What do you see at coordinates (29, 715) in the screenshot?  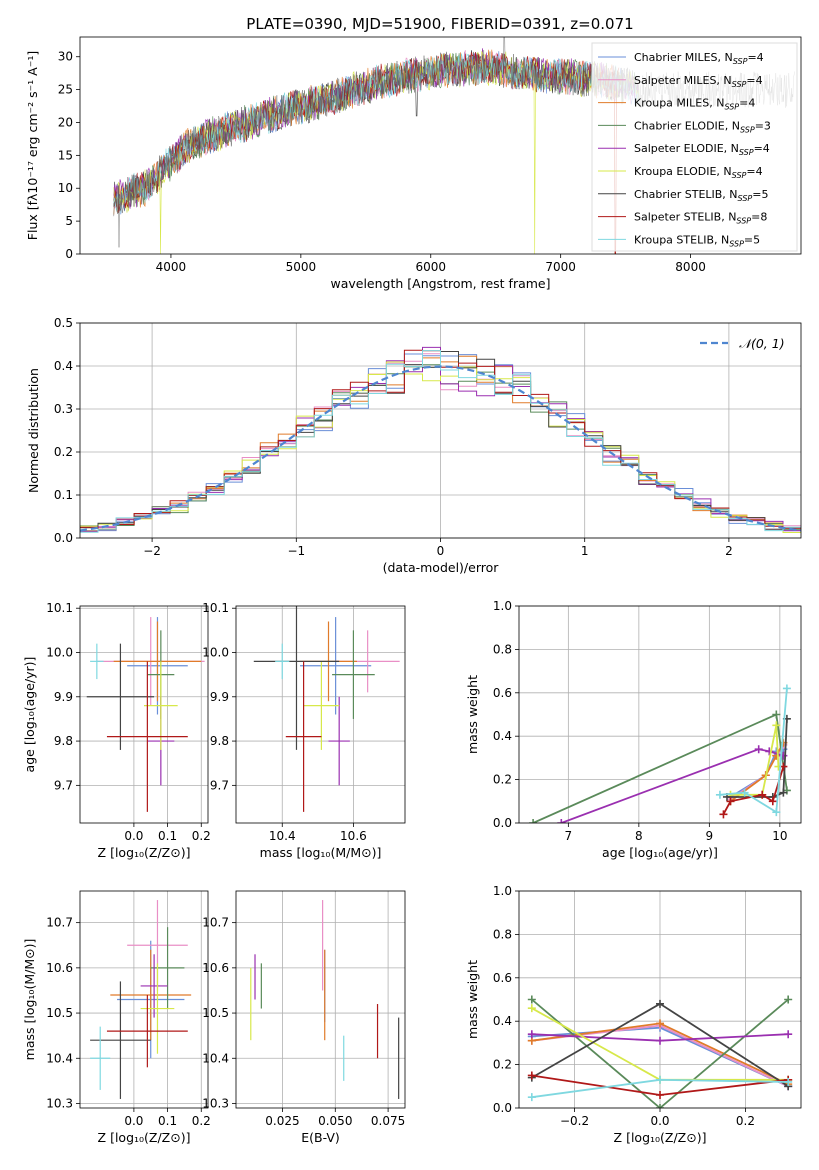 I see `y-axis-label: age [log₁₀(age/yr)]` at bounding box center [29, 715].